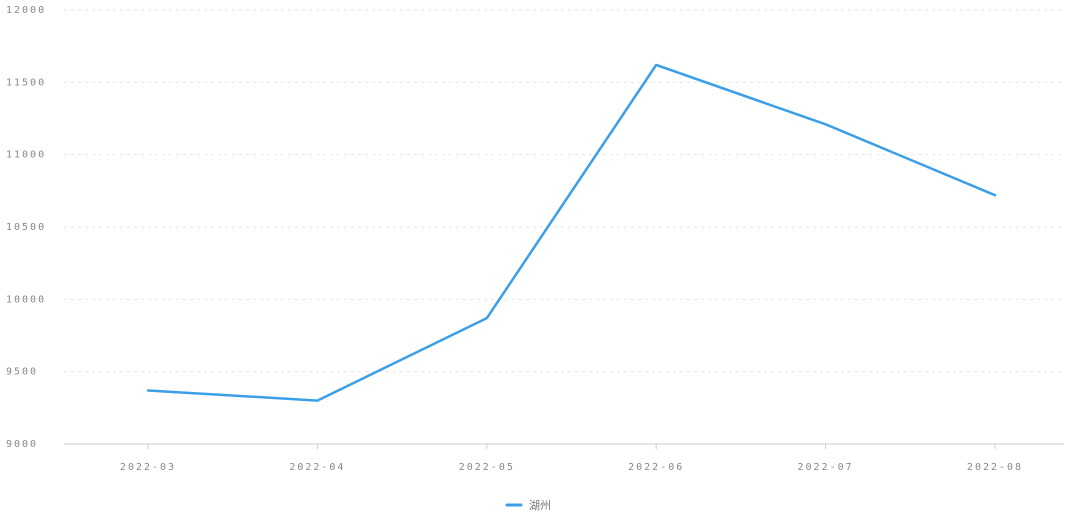  What do you see at coordinates (487, 467) in the screenshot?
I see `x-tick-label: 2022-05` at bounding box center [487, 467].